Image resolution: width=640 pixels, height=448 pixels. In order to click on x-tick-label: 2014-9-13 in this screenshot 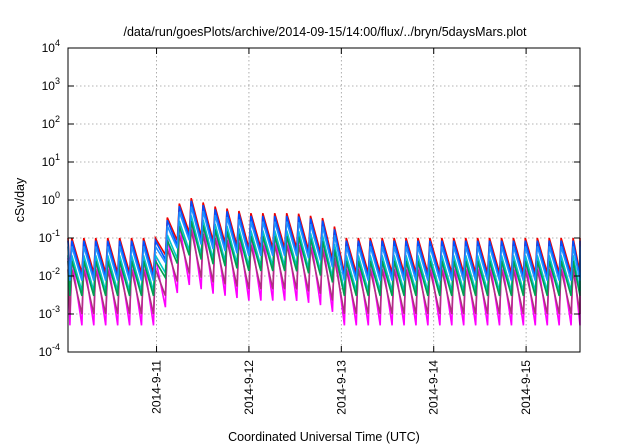, I will do `click(341, 387)`.